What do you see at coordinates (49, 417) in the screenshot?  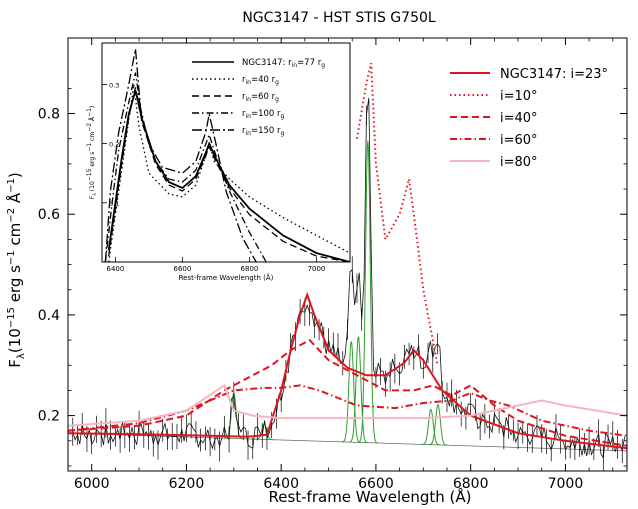 I see `y-tick-label: 0.2` at bounding box center [49, 417].